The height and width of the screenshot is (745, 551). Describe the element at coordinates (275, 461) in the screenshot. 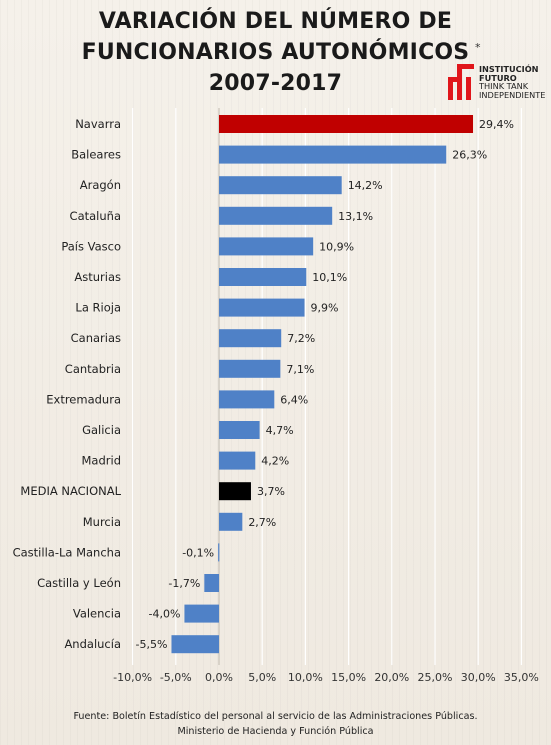

I see `value-label: 4,2%` at that location.